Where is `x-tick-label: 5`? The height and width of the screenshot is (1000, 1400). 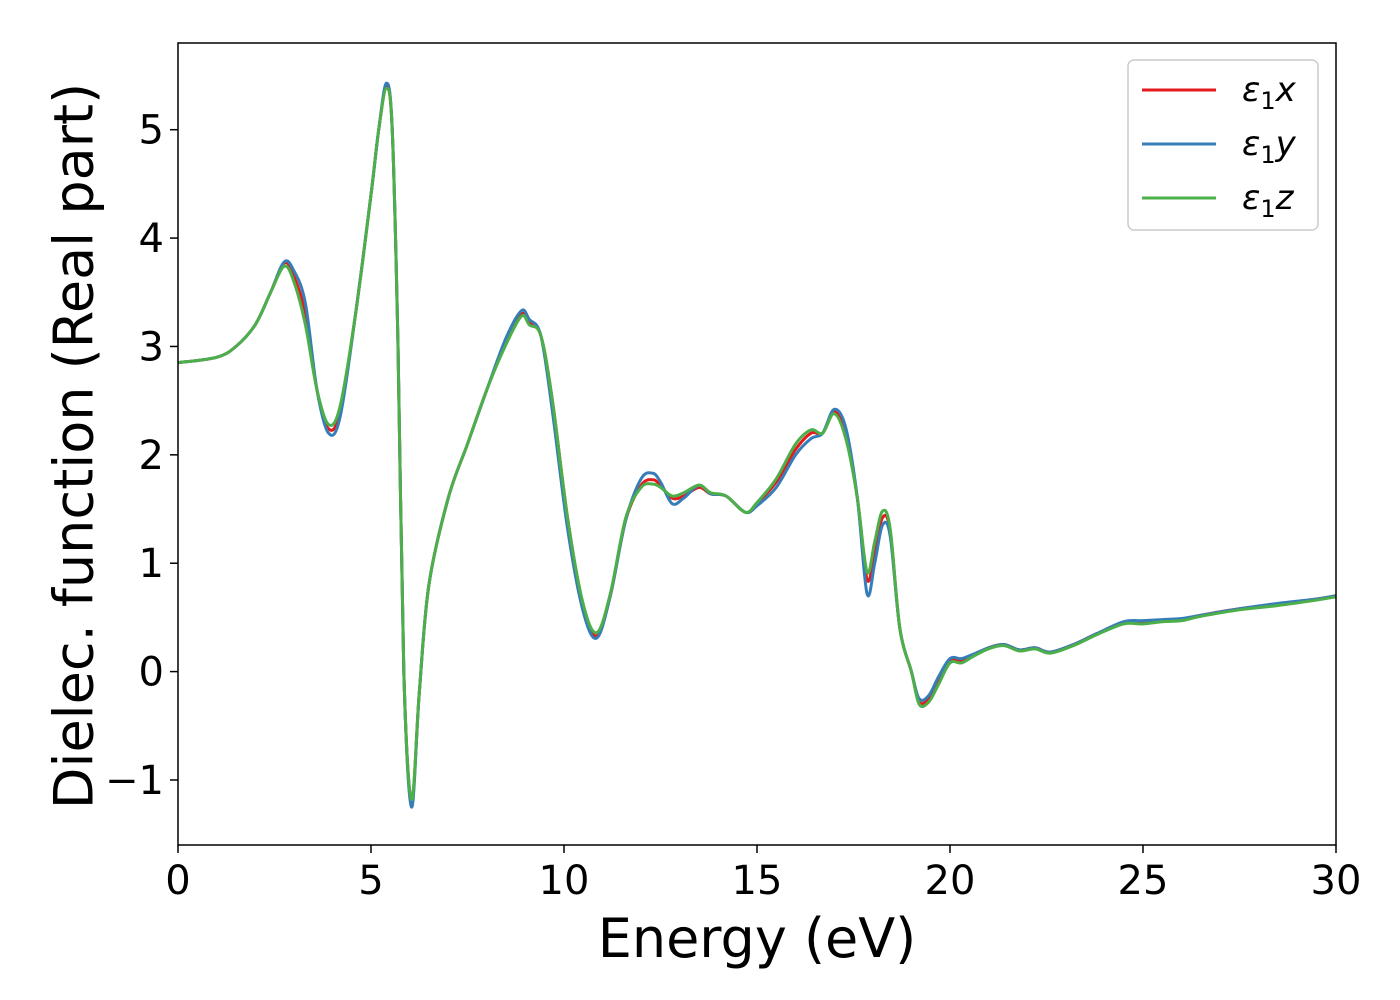
x-tick-label: 5 is located at coordinates (370, 881).